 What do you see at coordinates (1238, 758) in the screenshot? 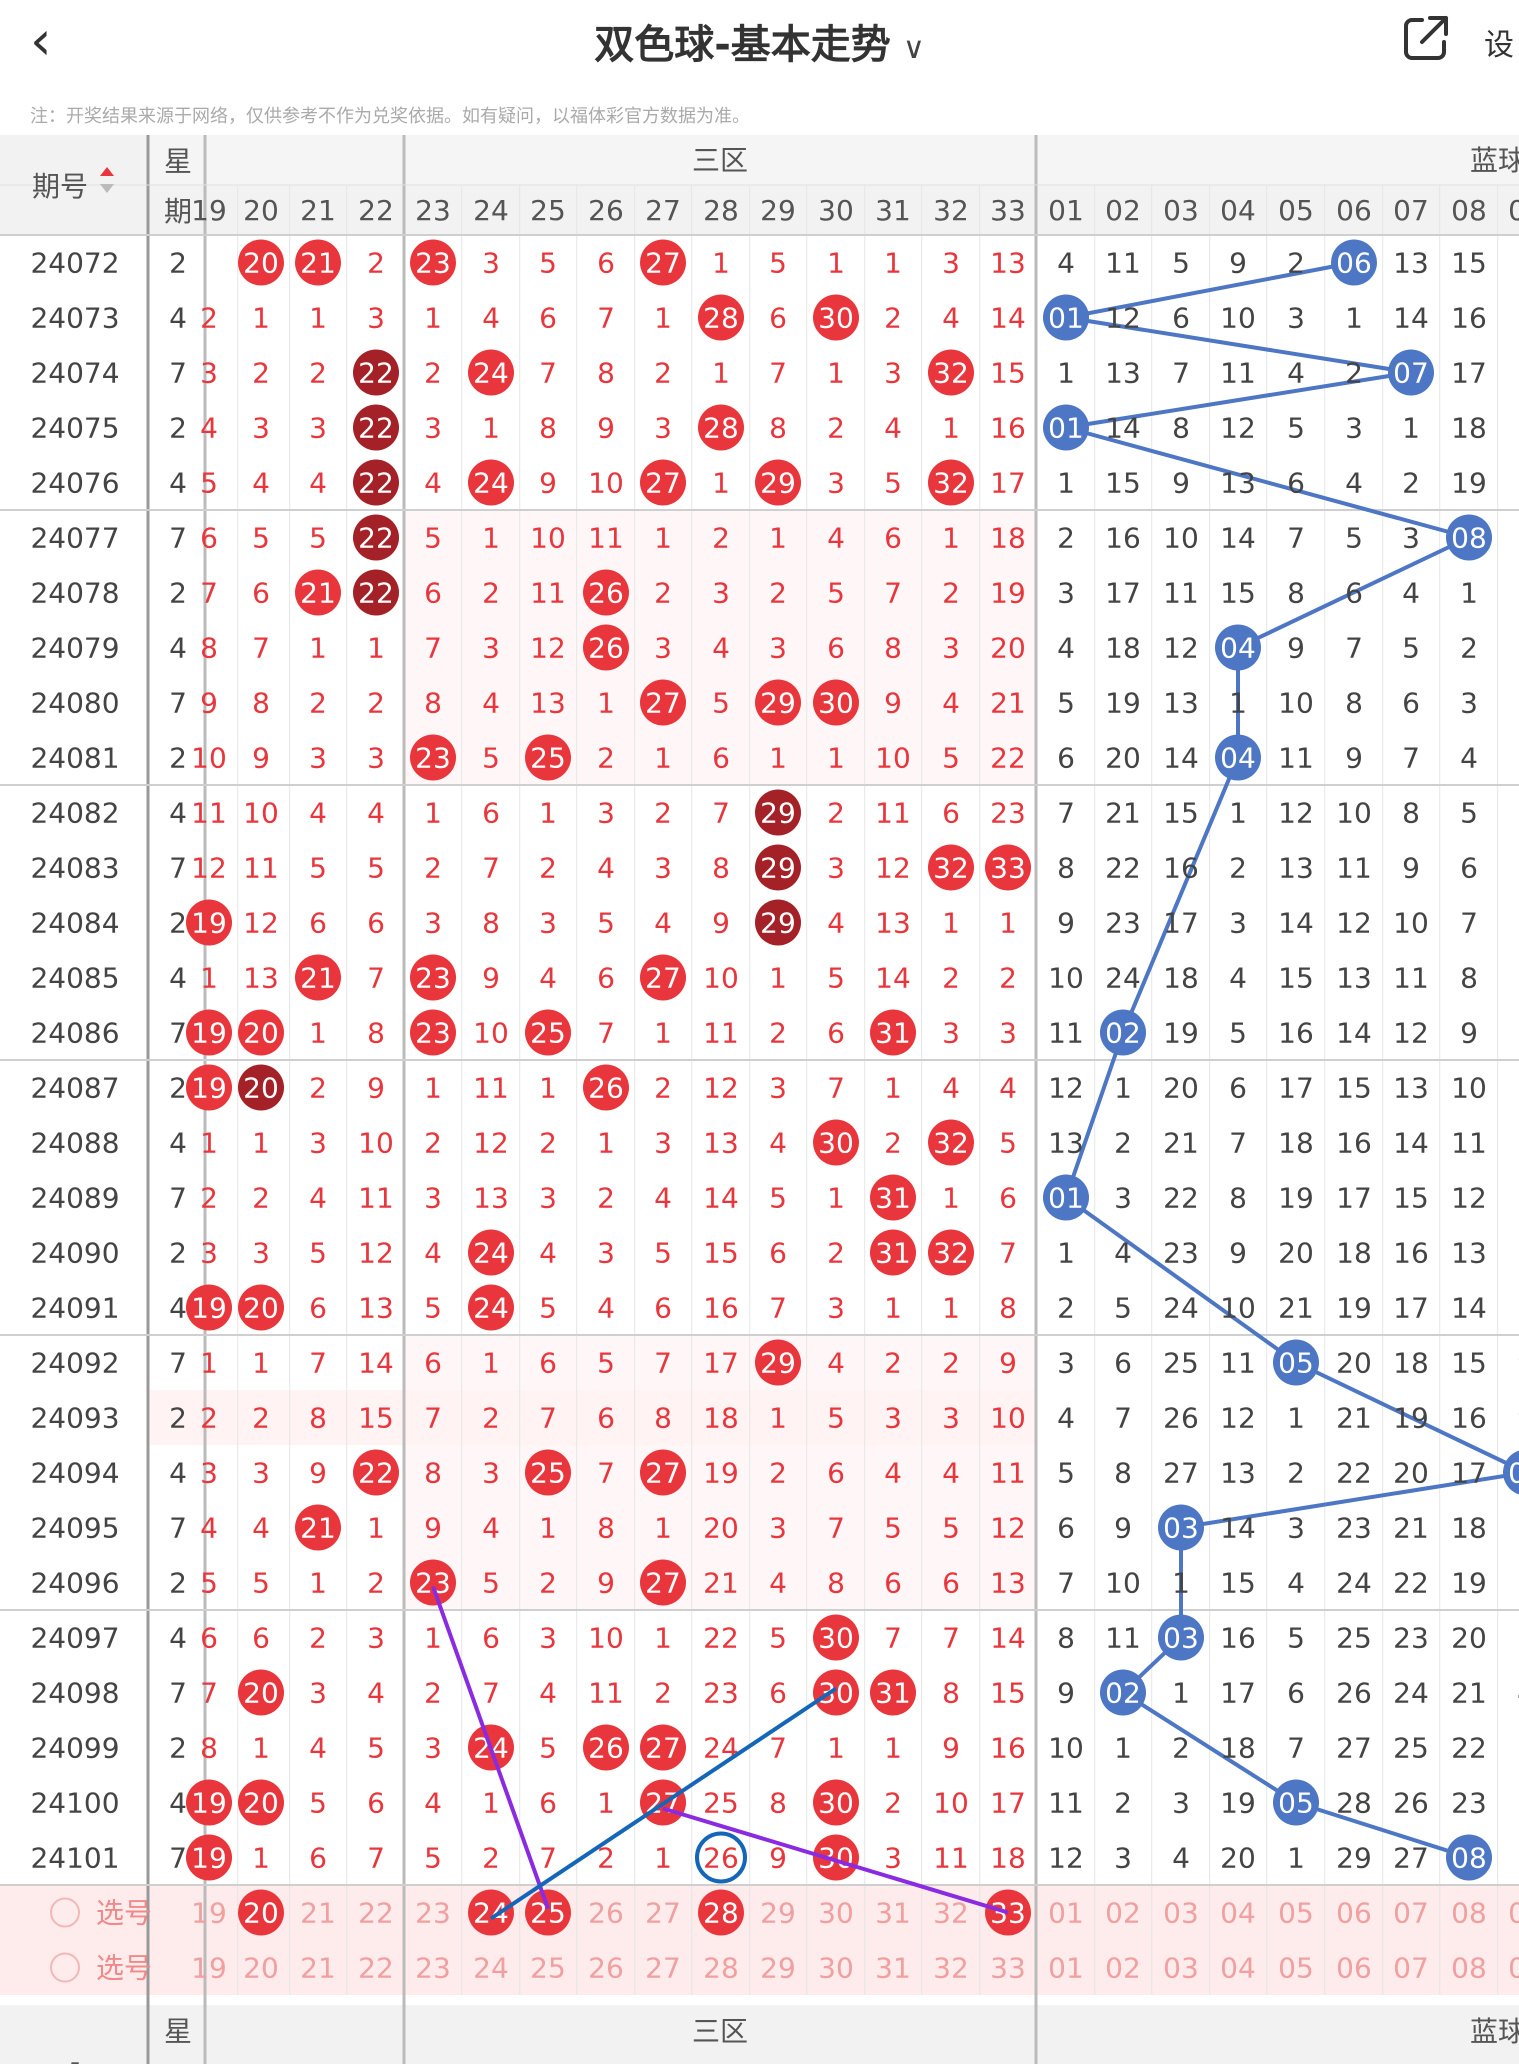
I see `blue-ball-number: 04` at bounding box center [1238, 758].